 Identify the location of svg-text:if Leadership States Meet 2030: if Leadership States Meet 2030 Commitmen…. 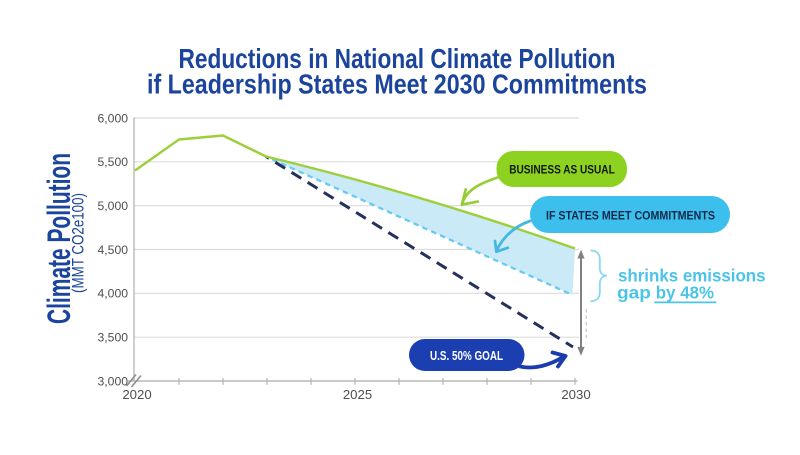
(397, 83).